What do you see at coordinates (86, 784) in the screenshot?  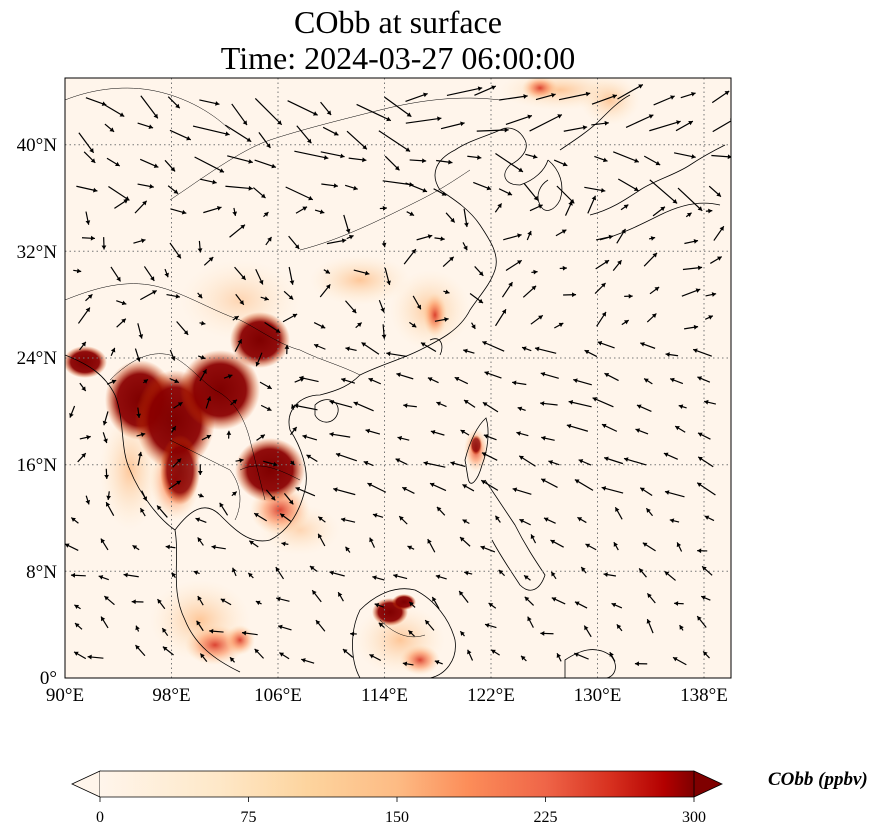 I see `colorbar-extend-min` at bounding box center [86, 784].